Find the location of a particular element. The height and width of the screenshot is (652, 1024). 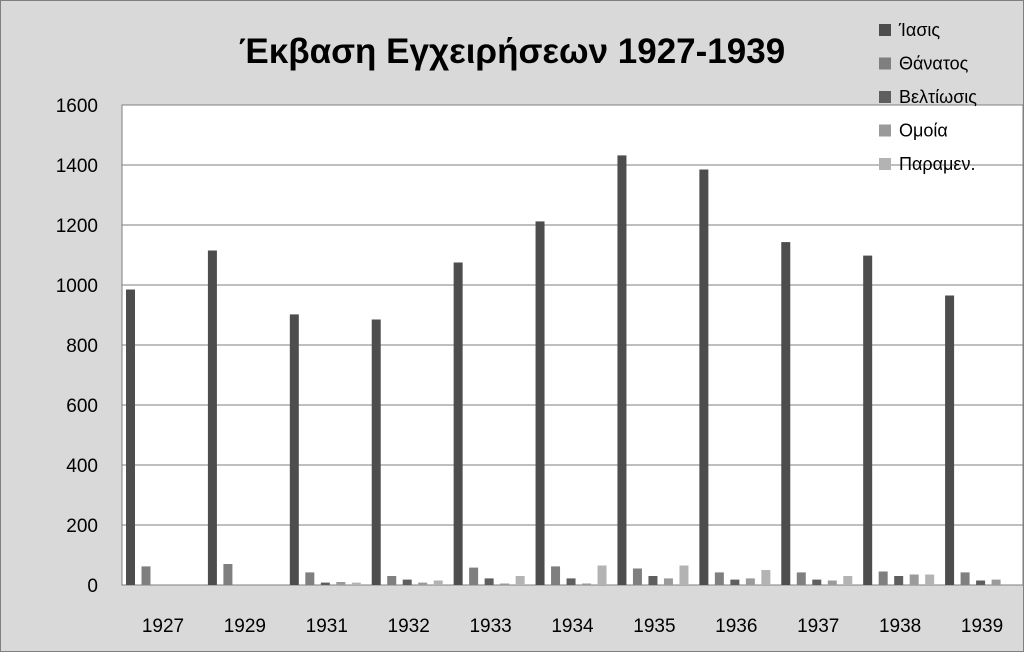

x-category-label: 1939 is located at coordinates (982, 626).